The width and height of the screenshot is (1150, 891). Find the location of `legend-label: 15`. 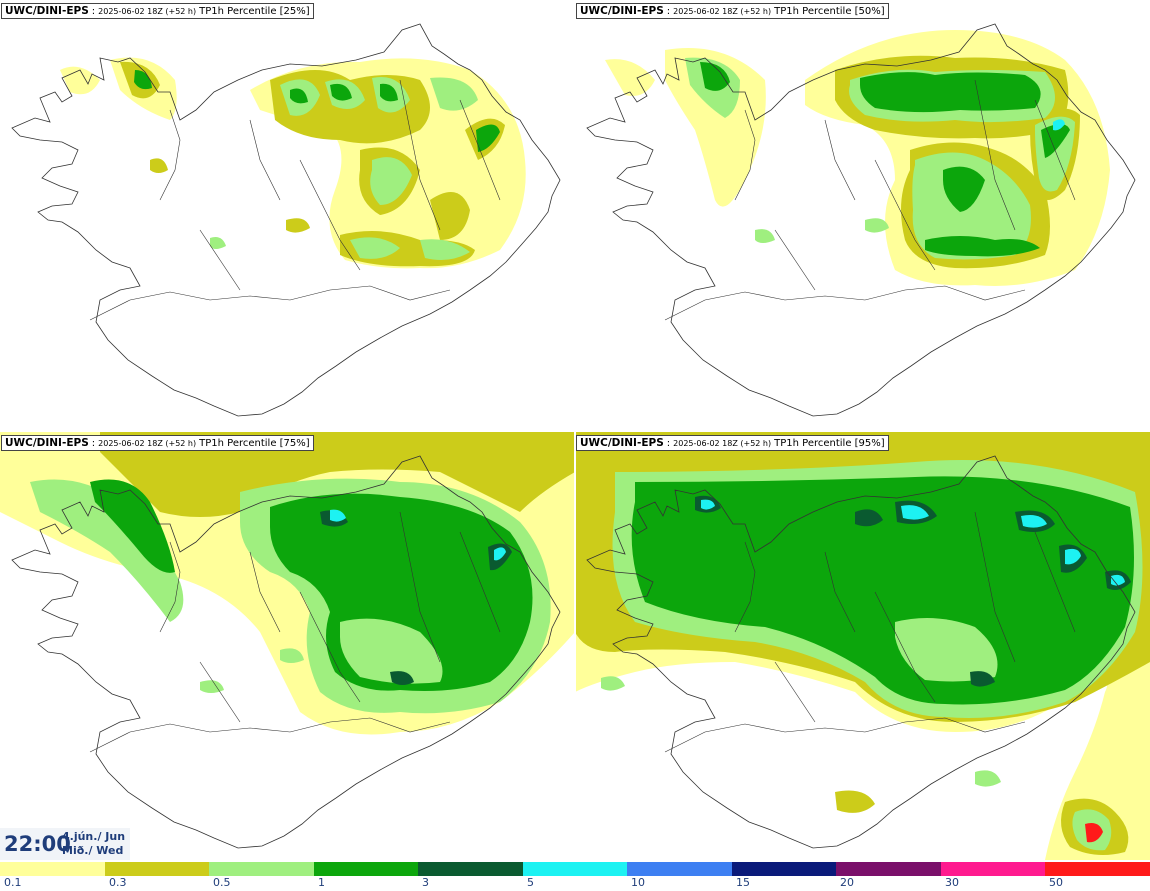

legend-label: 15 is located at coordinates (743, 882).